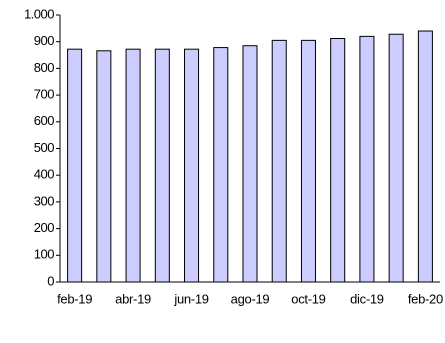 This screenshot has height=343, width=445. Describe the element at coordinates (190, 298) in the screenshot. I see `x-tick-label: jun-19` at that location.